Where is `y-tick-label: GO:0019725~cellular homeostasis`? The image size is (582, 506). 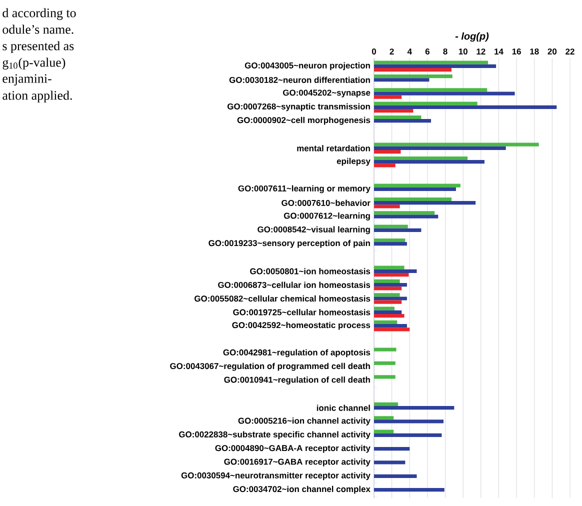 y-tick-label: GO:0019725~cellular homeostasis is located at coordinates (301, 312).